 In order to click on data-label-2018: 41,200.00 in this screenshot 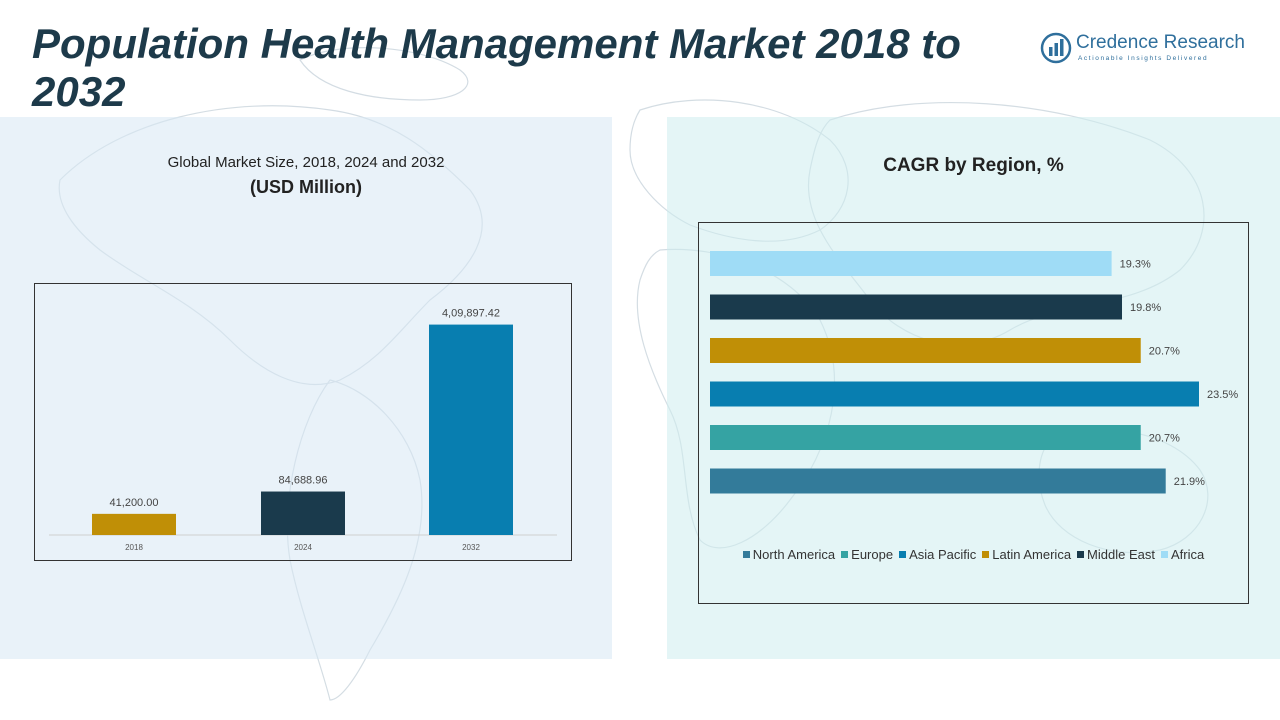, I will do `click(134, 503)`.